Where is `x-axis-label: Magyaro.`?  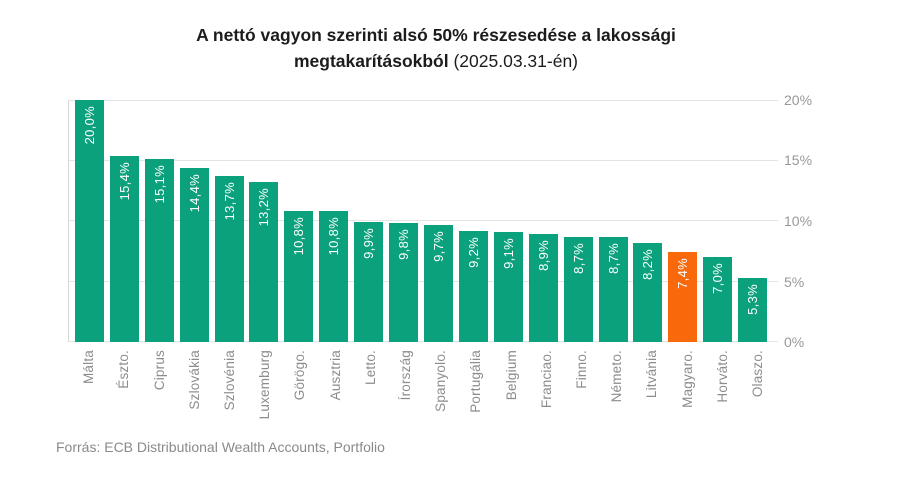
x-axis-label: Magyaro. is located at coordinates (687, 379).